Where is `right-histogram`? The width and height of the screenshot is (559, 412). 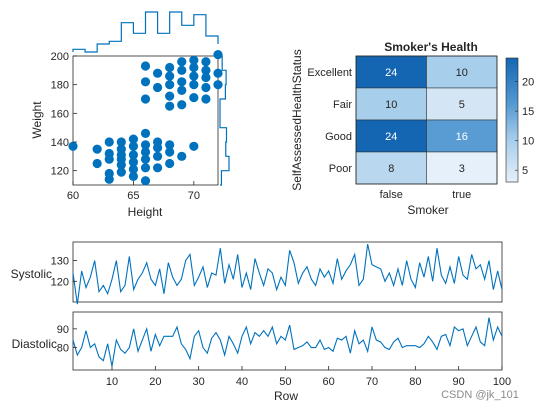 right-histogram is located at coordinates (224, 120).